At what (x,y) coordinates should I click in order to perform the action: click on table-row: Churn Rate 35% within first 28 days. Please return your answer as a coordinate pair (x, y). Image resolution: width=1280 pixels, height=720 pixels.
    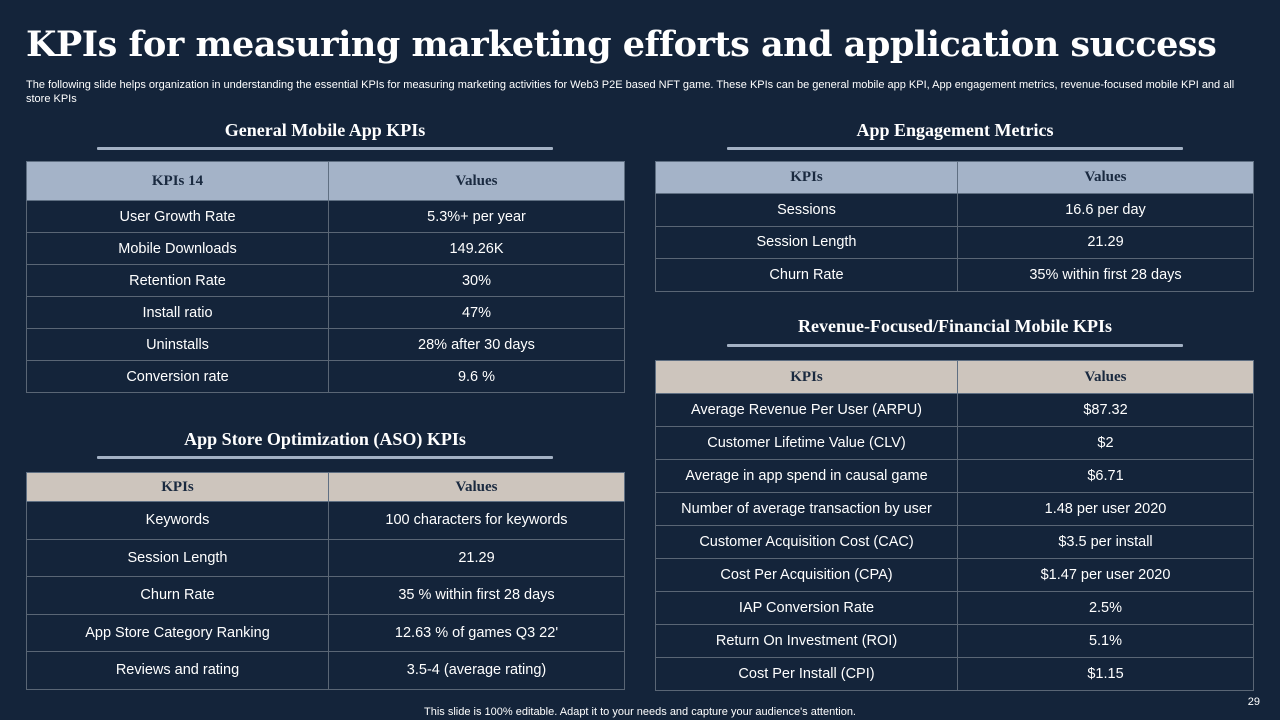
    Looking at the image, I should click on (954, 275).